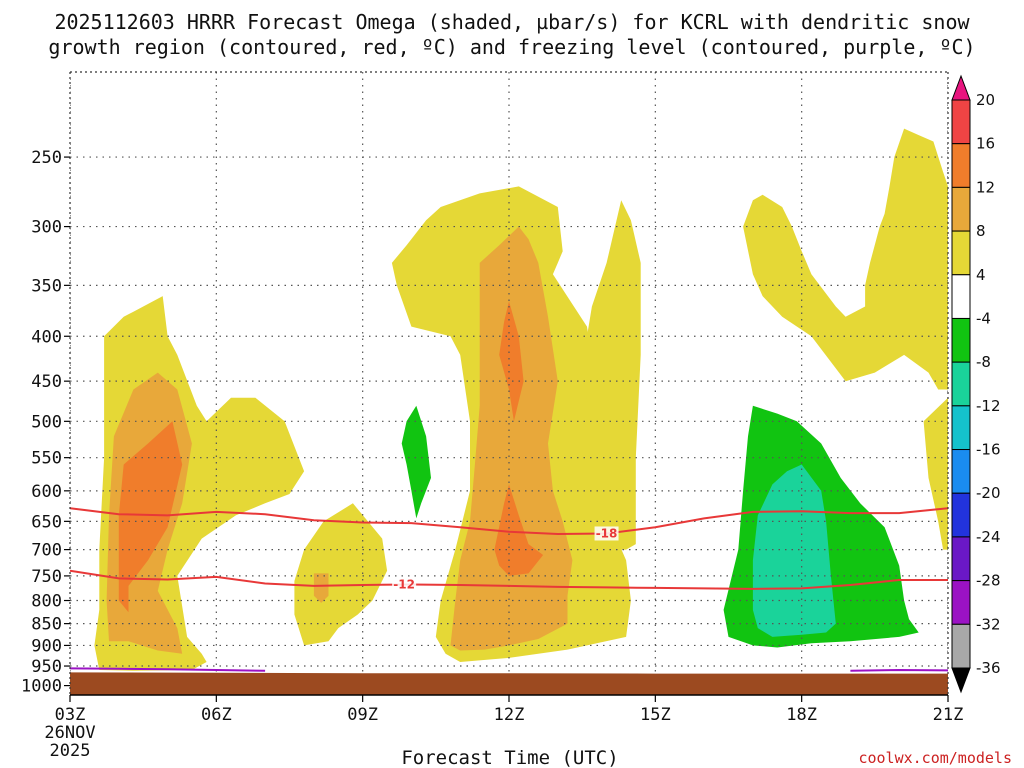 The image size is (1024, 768). What do you see at coordinates (41, 687) in the screenshot?
I see `y-tick-label-1000: 1000` at bounding box center [41, 687].